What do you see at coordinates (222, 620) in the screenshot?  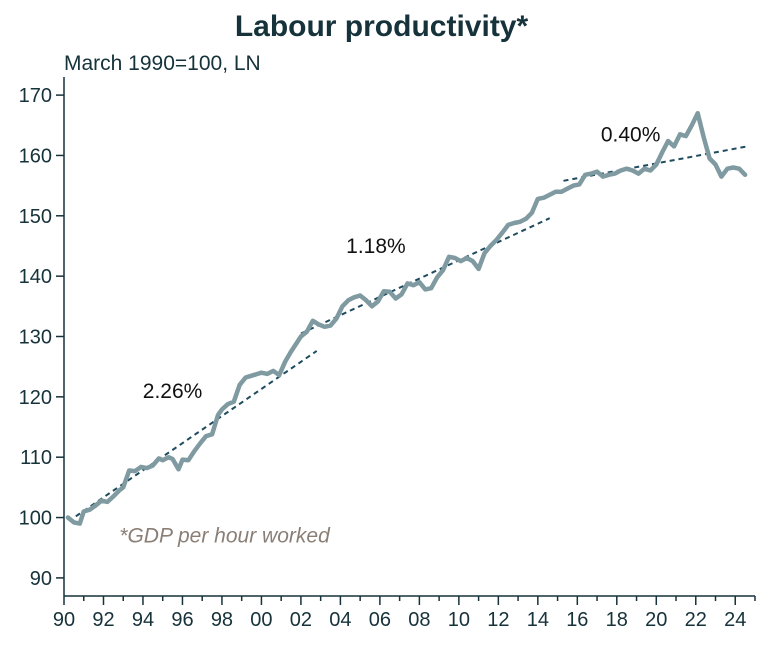 I see `x-tick-label: 98` at bounding box center [222, 620].